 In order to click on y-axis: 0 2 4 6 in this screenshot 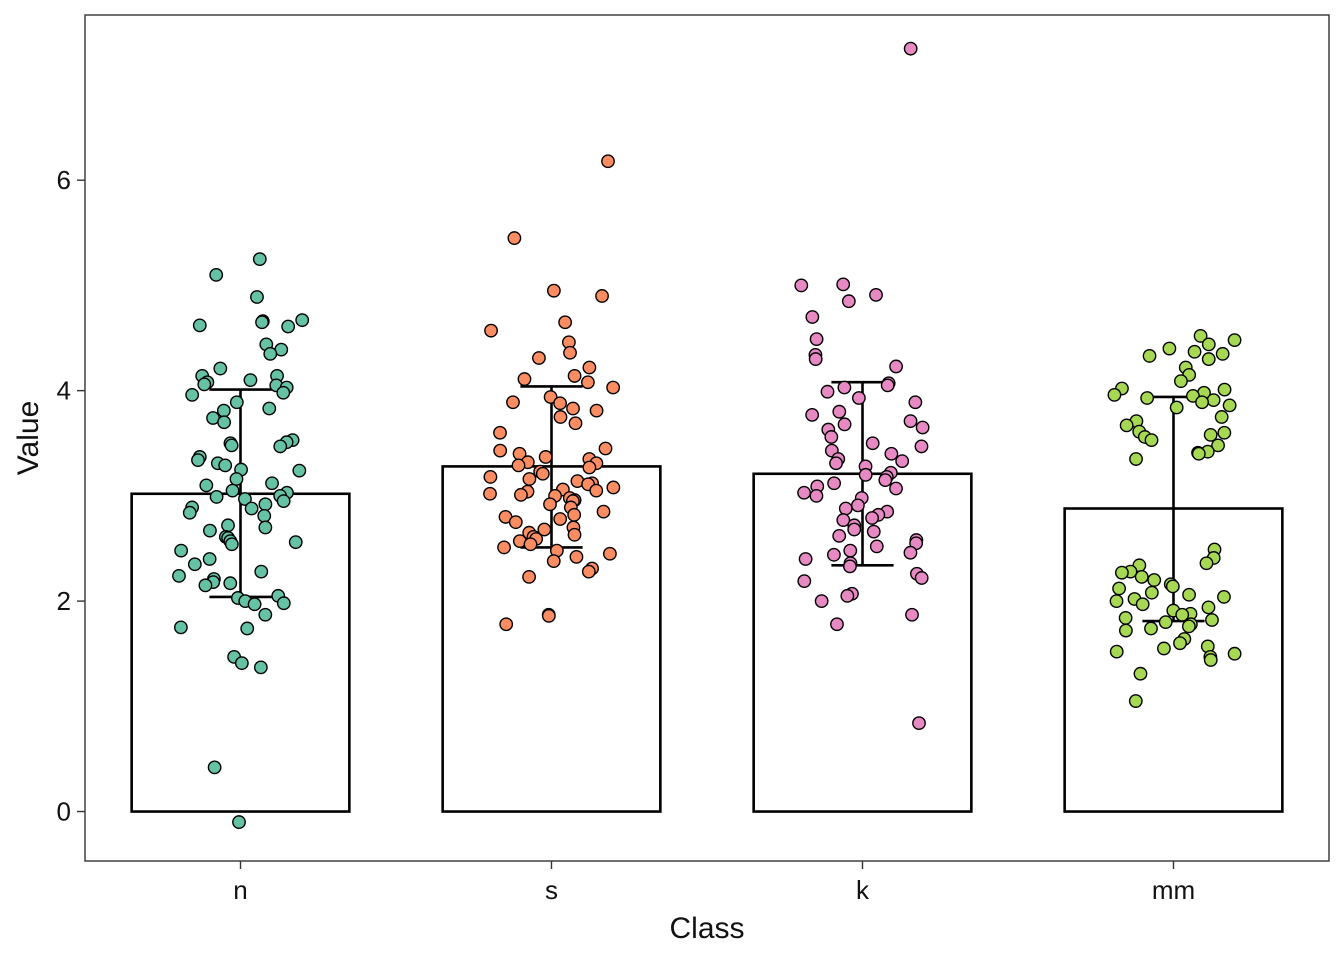, I will do `click(71, 496)`.